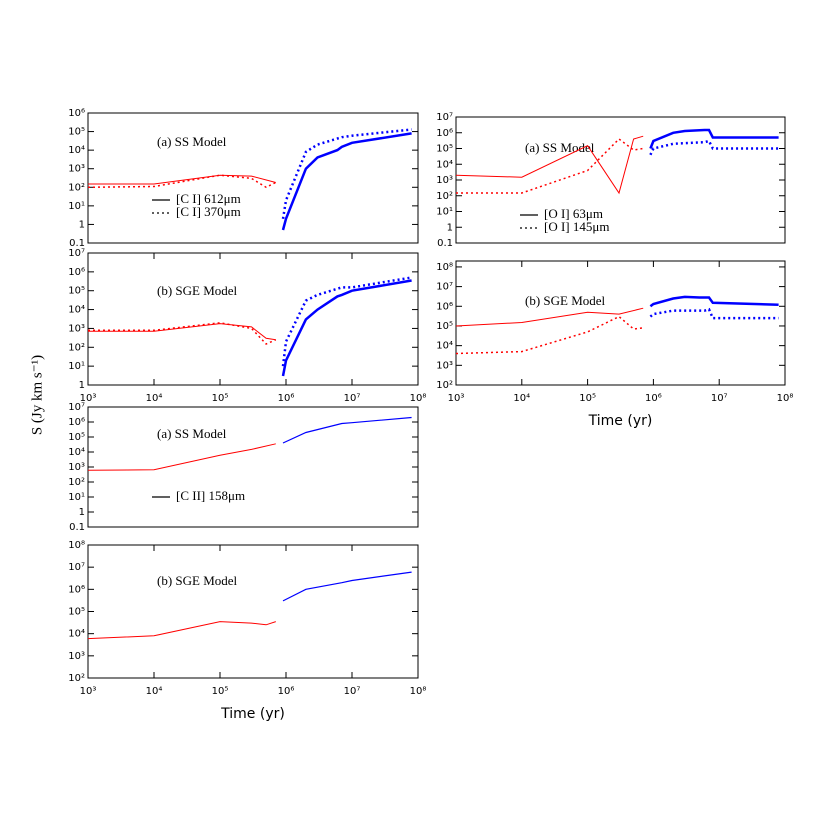 The width and height of the screenshot is (830, 830). What do you see at coordinates (37, 395) in the screenshot?
I see `y-axis-label: S (Jy km s⁻¹)` at bounding box center [37, 395].